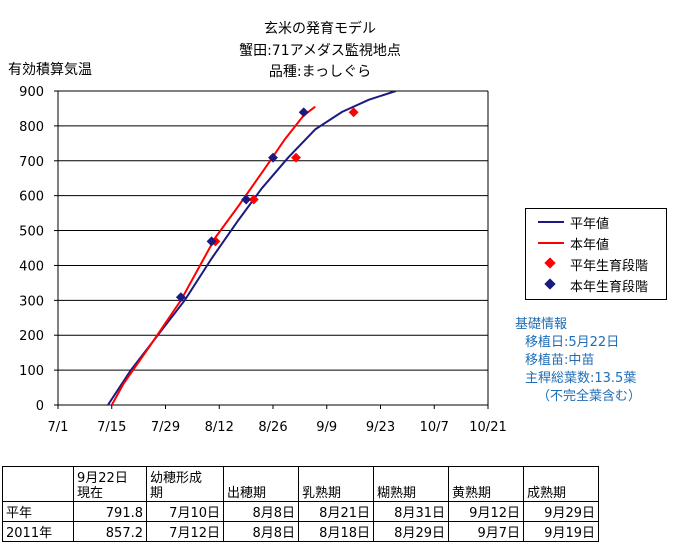 The height and width of the screenshot is (559, 689). Describe the element at coordinates (411, 484) in the screenshot. I see `table-header-cell: 糊熟期` at that location.